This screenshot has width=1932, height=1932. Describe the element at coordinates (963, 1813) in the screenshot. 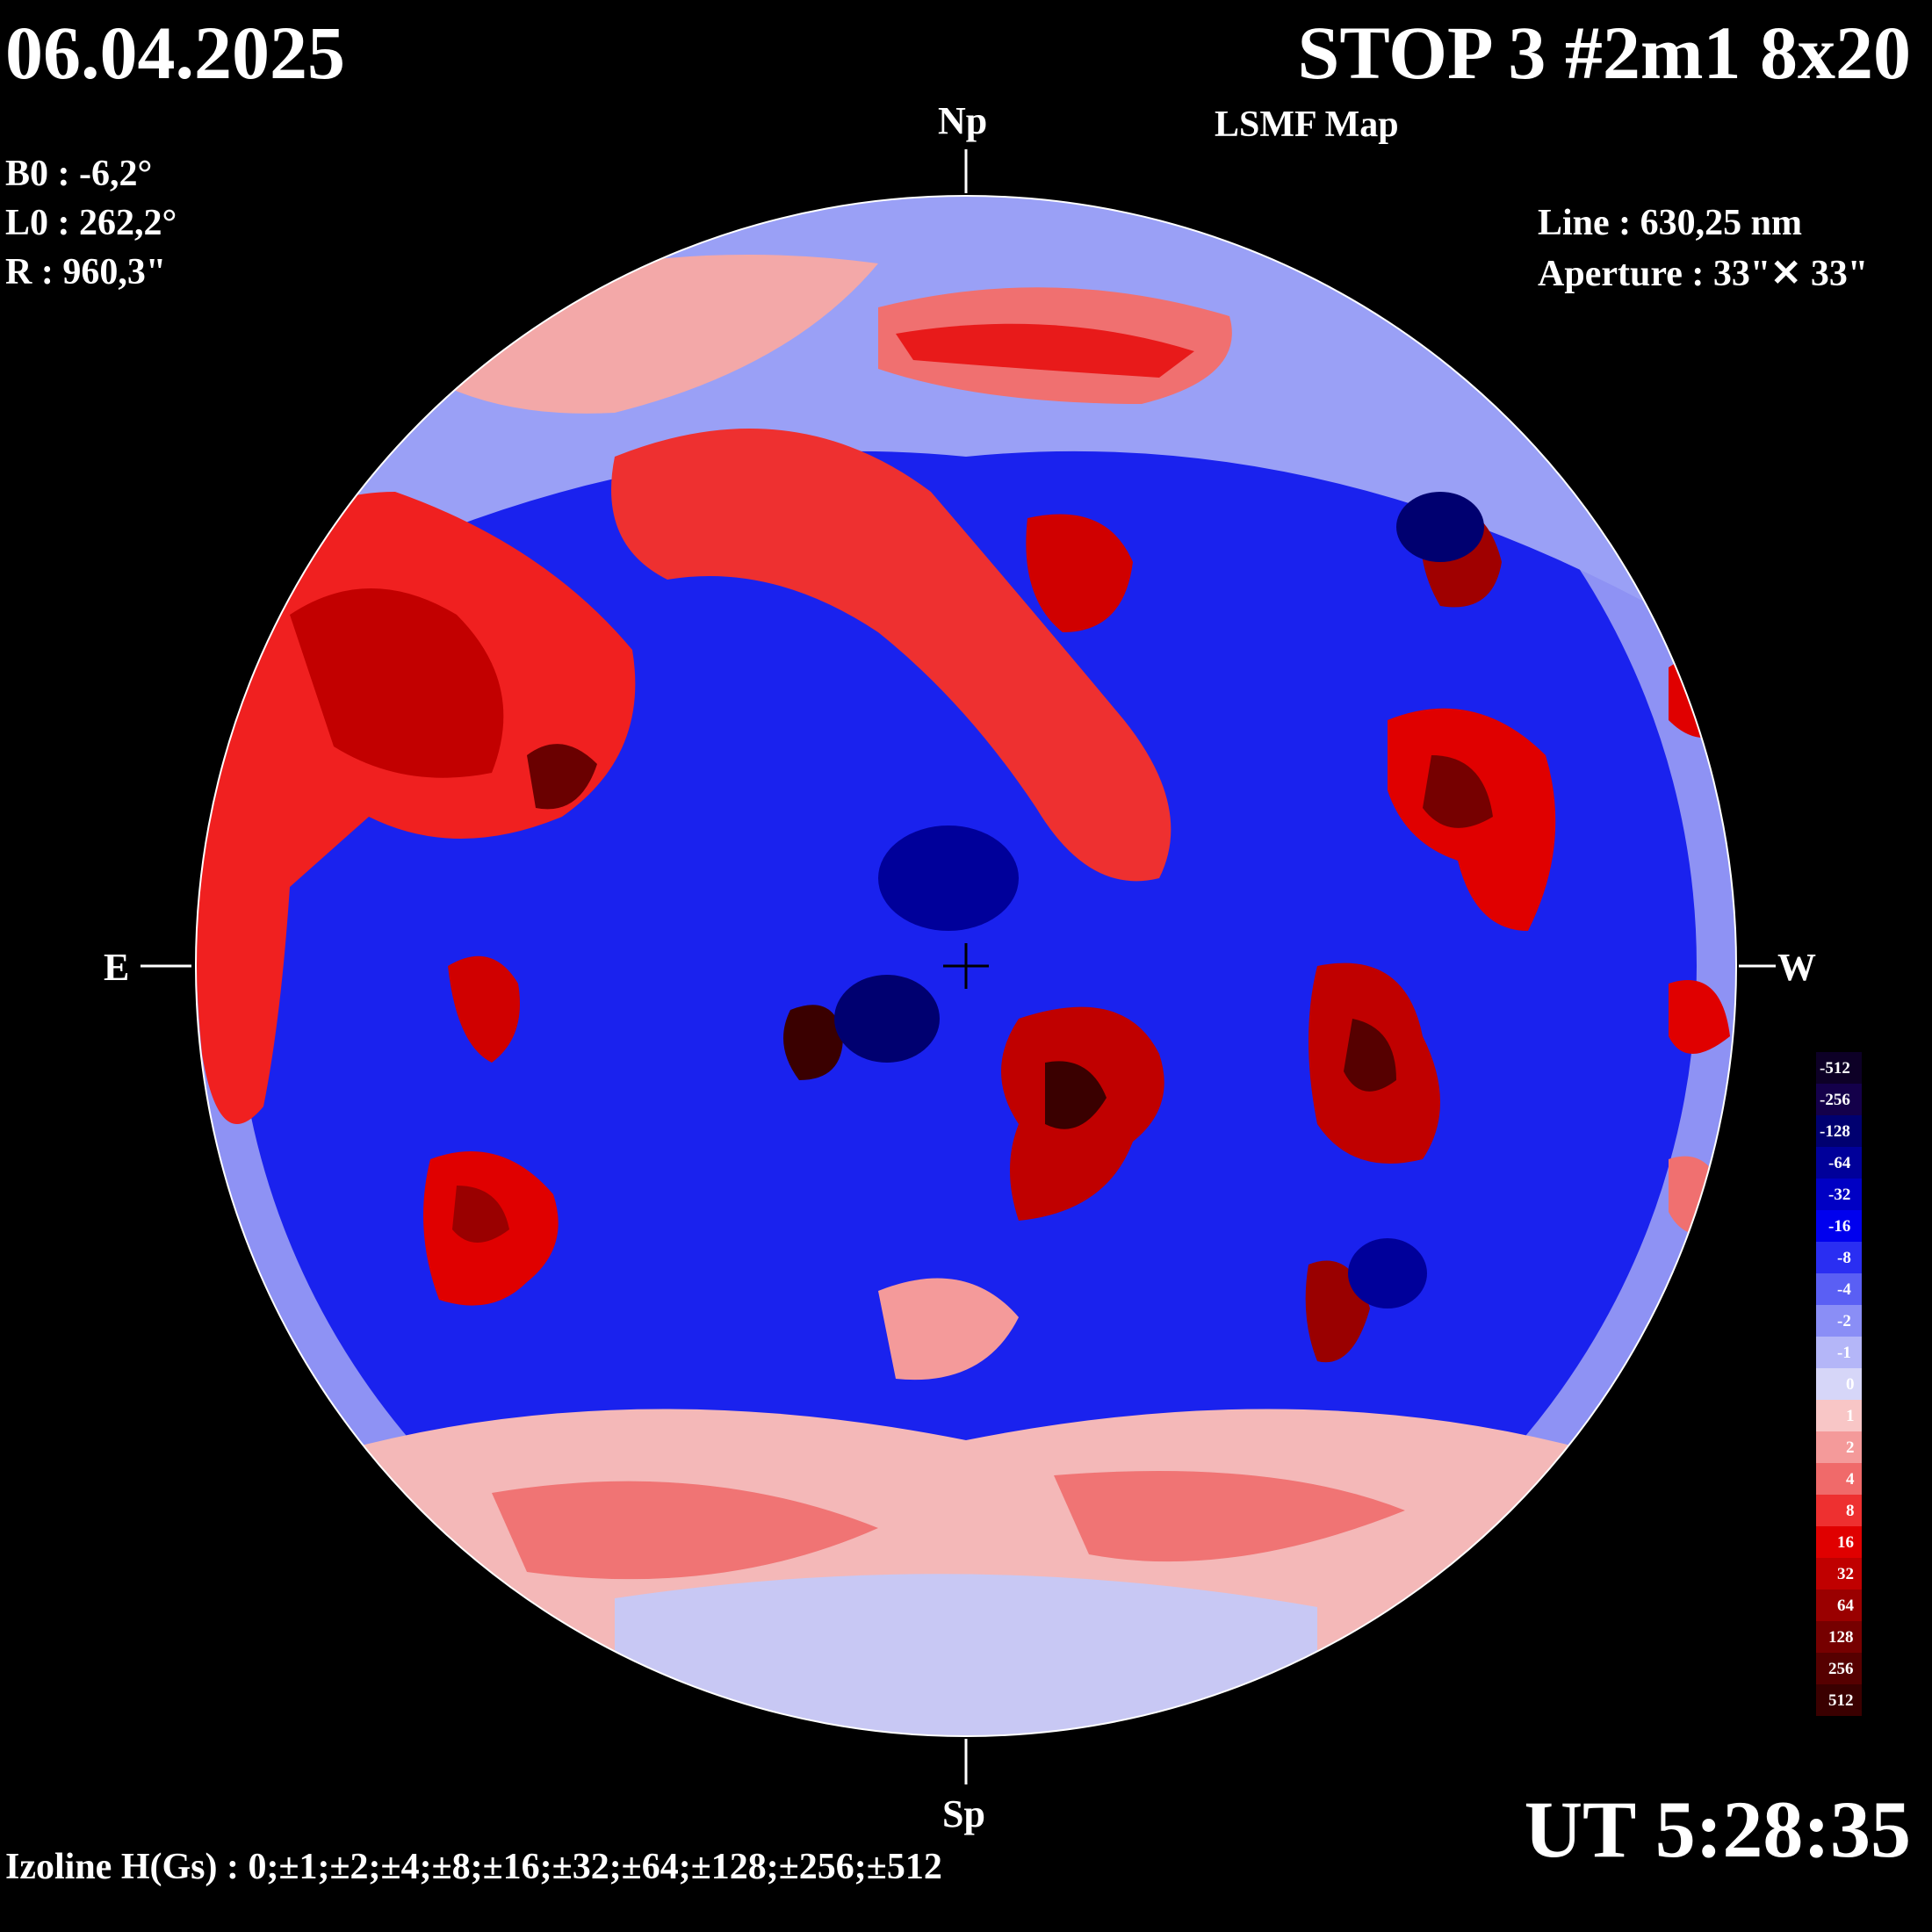

I see `south-pole-label: Sp` at that location.